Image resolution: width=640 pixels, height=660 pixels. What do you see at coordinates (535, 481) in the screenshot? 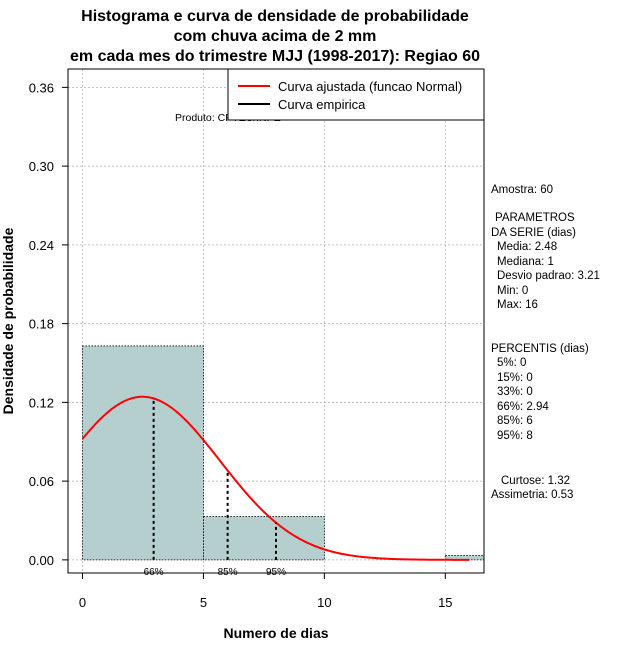
I see `stat-curtose: Curtose: 1.32` at bounding box center [535, 481].